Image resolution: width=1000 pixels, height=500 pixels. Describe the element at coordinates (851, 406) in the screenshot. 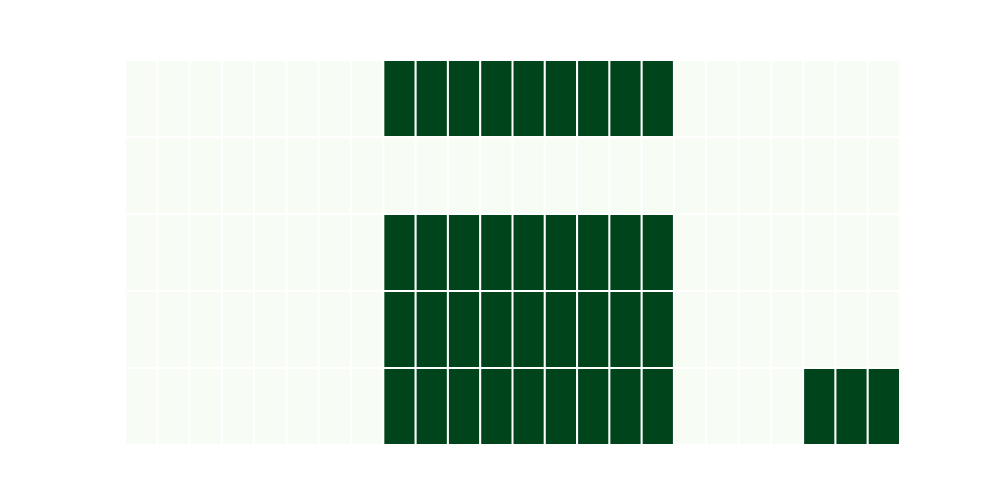

I see `heatmap-cell-r4-c22` at that location.